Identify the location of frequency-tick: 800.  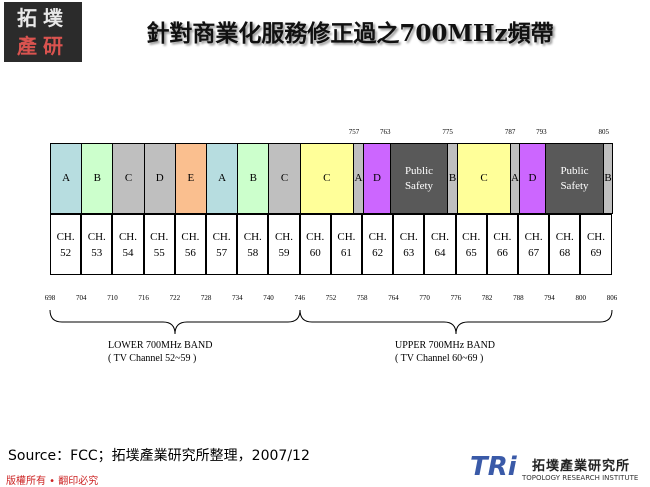
(581, 298).